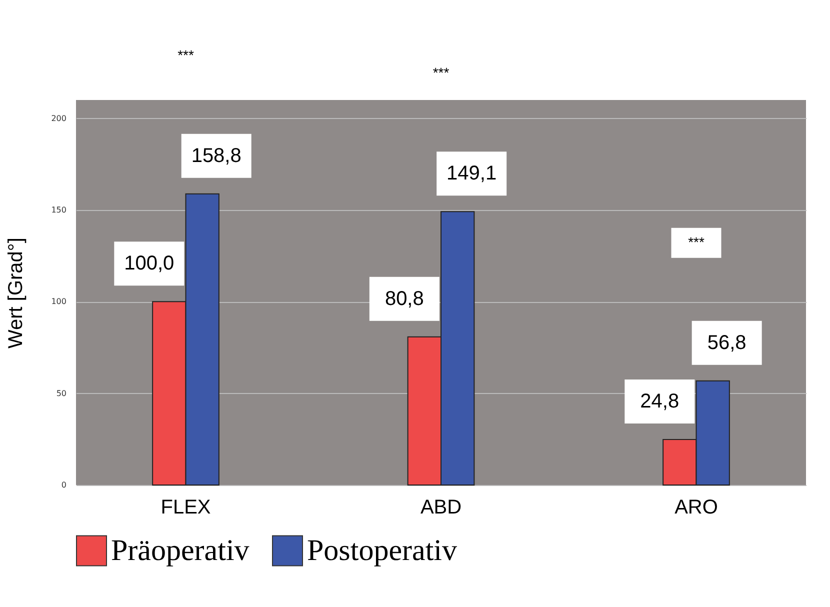  I want to click on legend-label: Postoperativ, so click(382, 550).